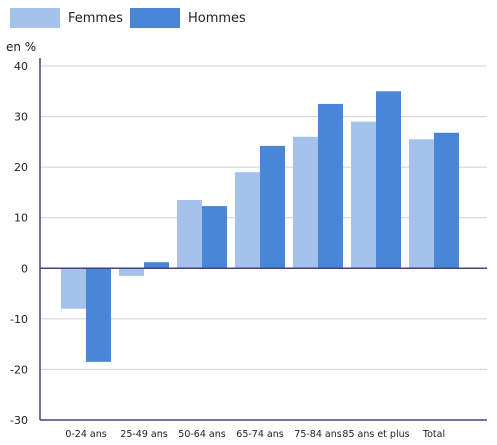 Image resolution: width=497 pixels, height=445 pixels. Describe the element at coordinates (433, 434) in the screenshot. I see `x-category-label: Total` at that location.